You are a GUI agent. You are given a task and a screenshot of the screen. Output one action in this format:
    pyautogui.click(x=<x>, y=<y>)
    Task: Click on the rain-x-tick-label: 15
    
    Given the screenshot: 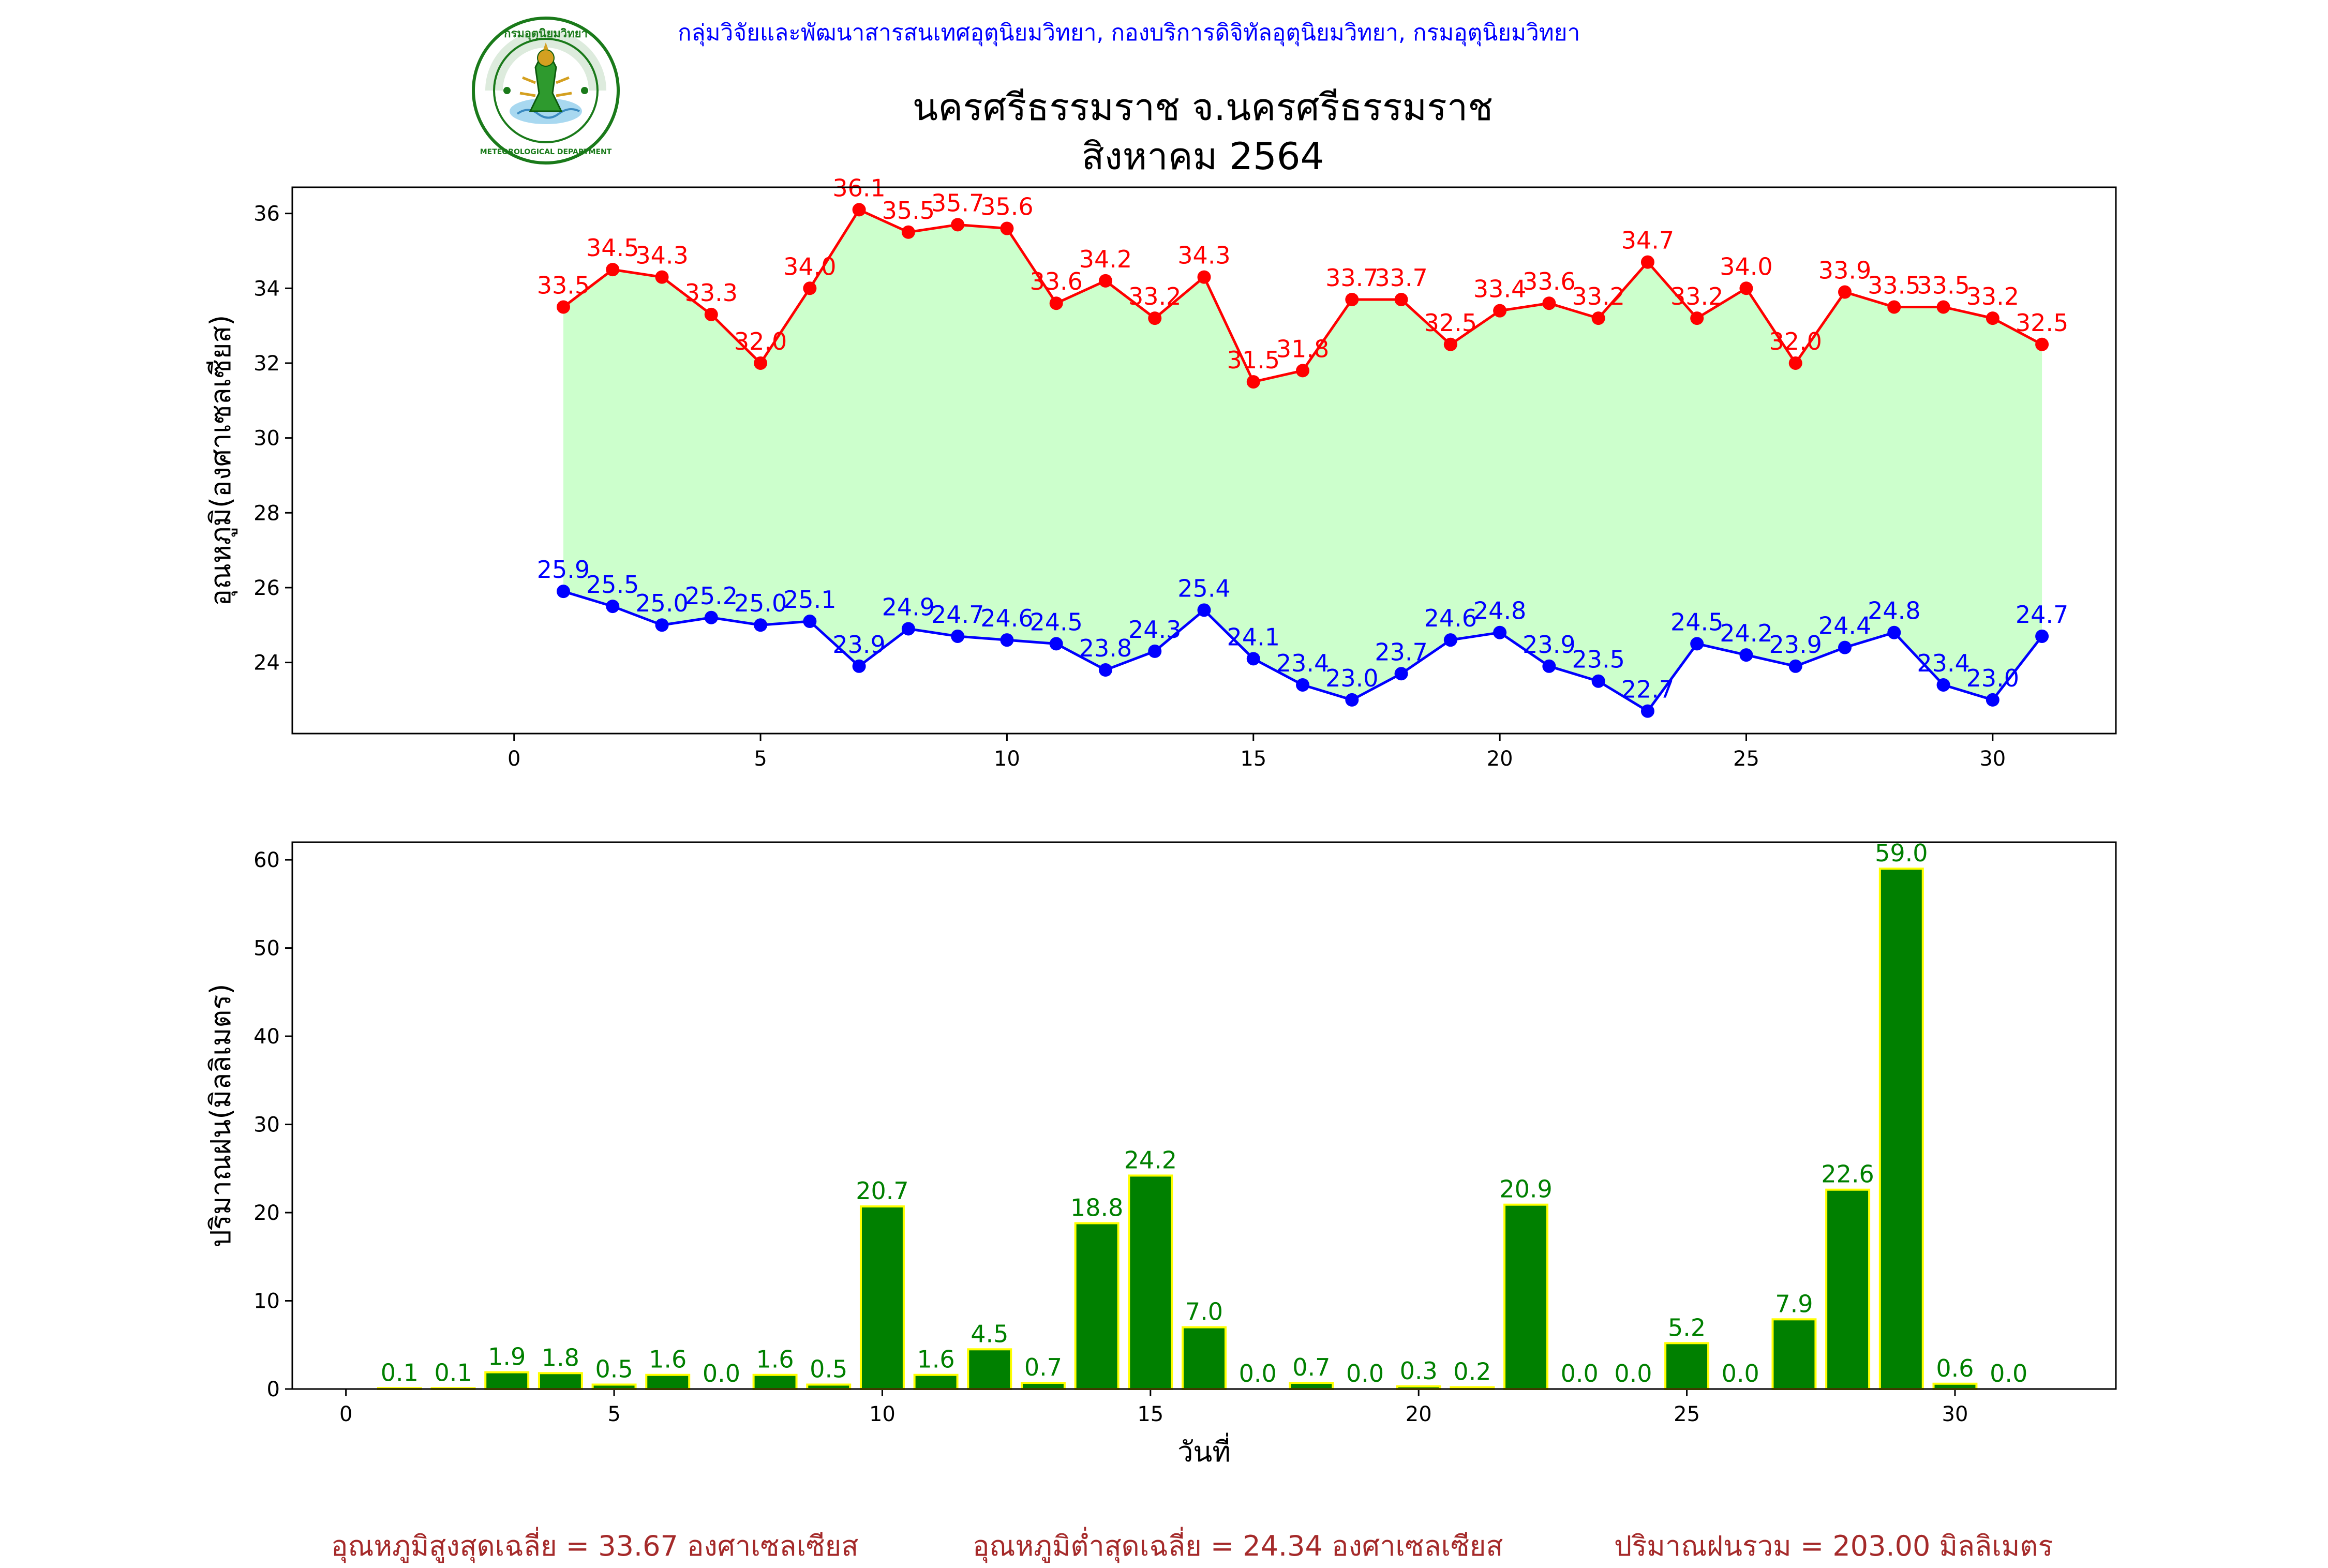 What is the action you would take?
    pyautogui.click(x=1150, y=1414)
    